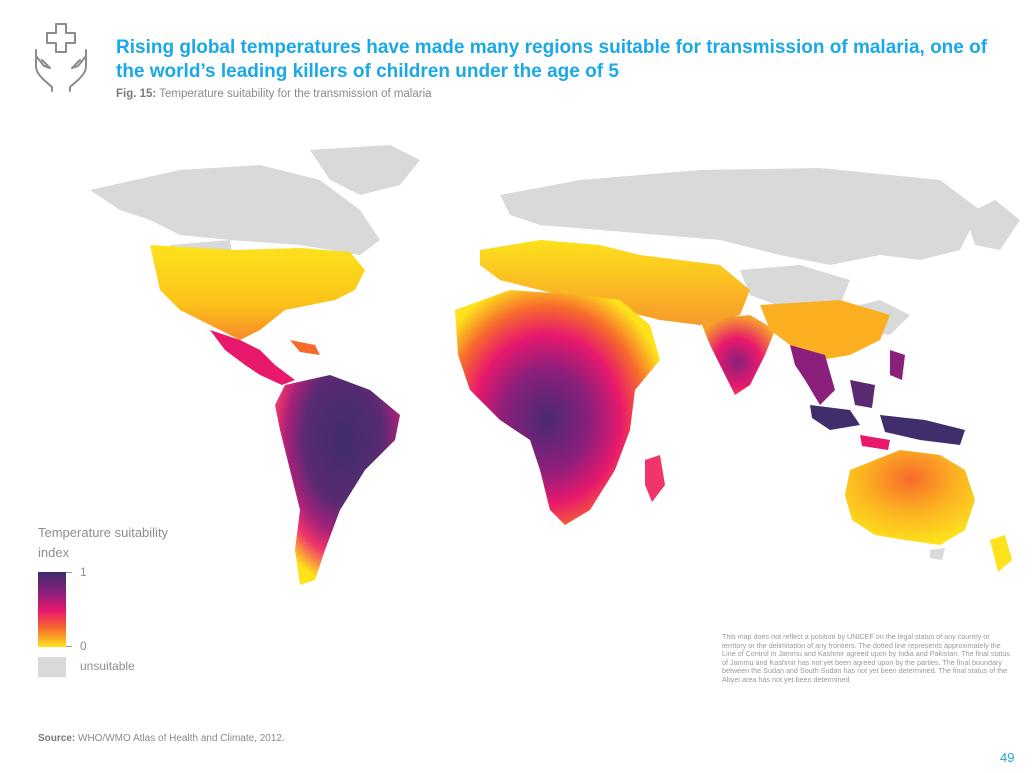  What do you see at coordinates (107, 666) in the screenshot?
I see `legend-unsuitable-label: unsuitable` at bounding box center [107, 666].